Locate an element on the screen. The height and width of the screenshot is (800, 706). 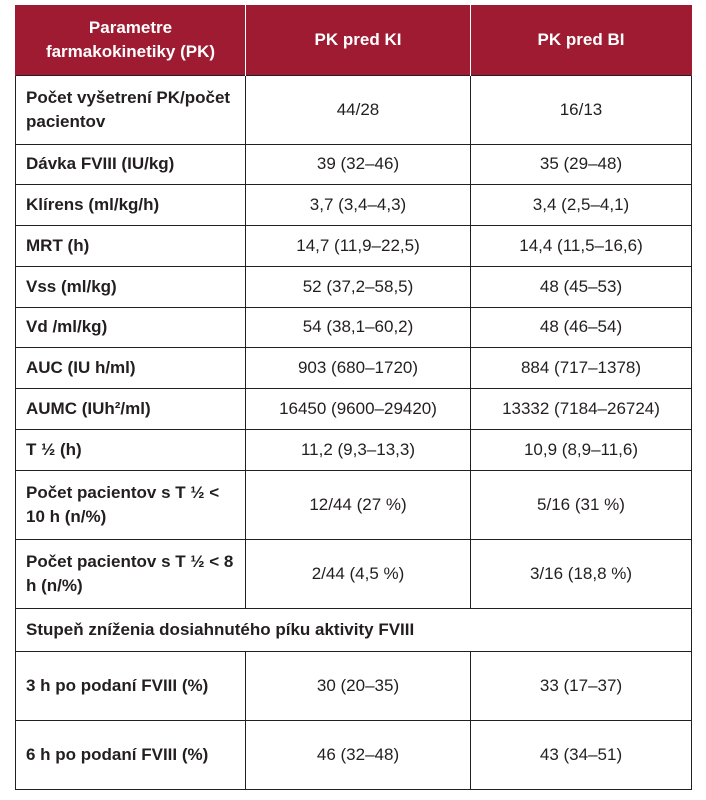
row-value-ki: 30 (20–35) is located at coordinates (358, 685).